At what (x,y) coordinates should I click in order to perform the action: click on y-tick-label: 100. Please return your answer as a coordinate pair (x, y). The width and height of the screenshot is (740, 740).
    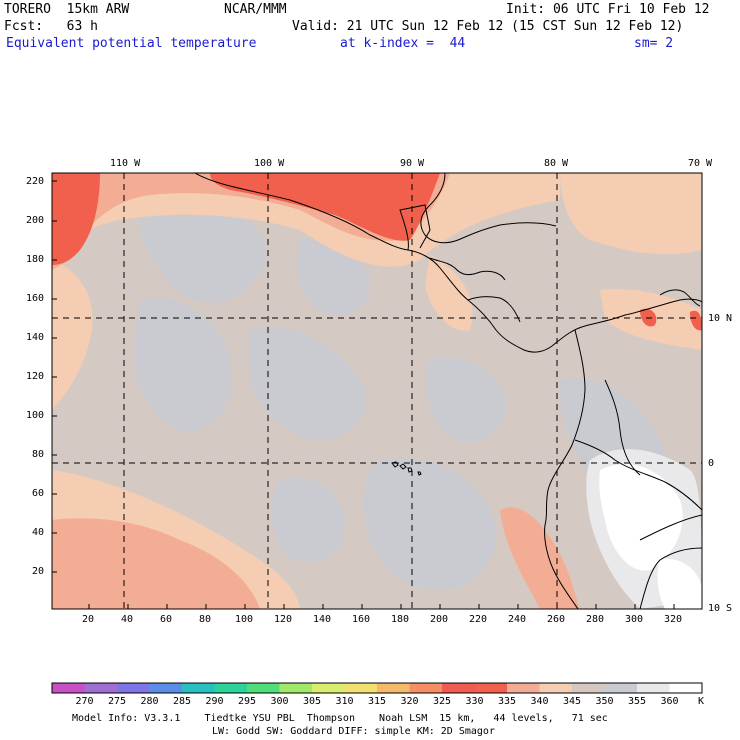
    Looking at the image, I should click on (35, 415).